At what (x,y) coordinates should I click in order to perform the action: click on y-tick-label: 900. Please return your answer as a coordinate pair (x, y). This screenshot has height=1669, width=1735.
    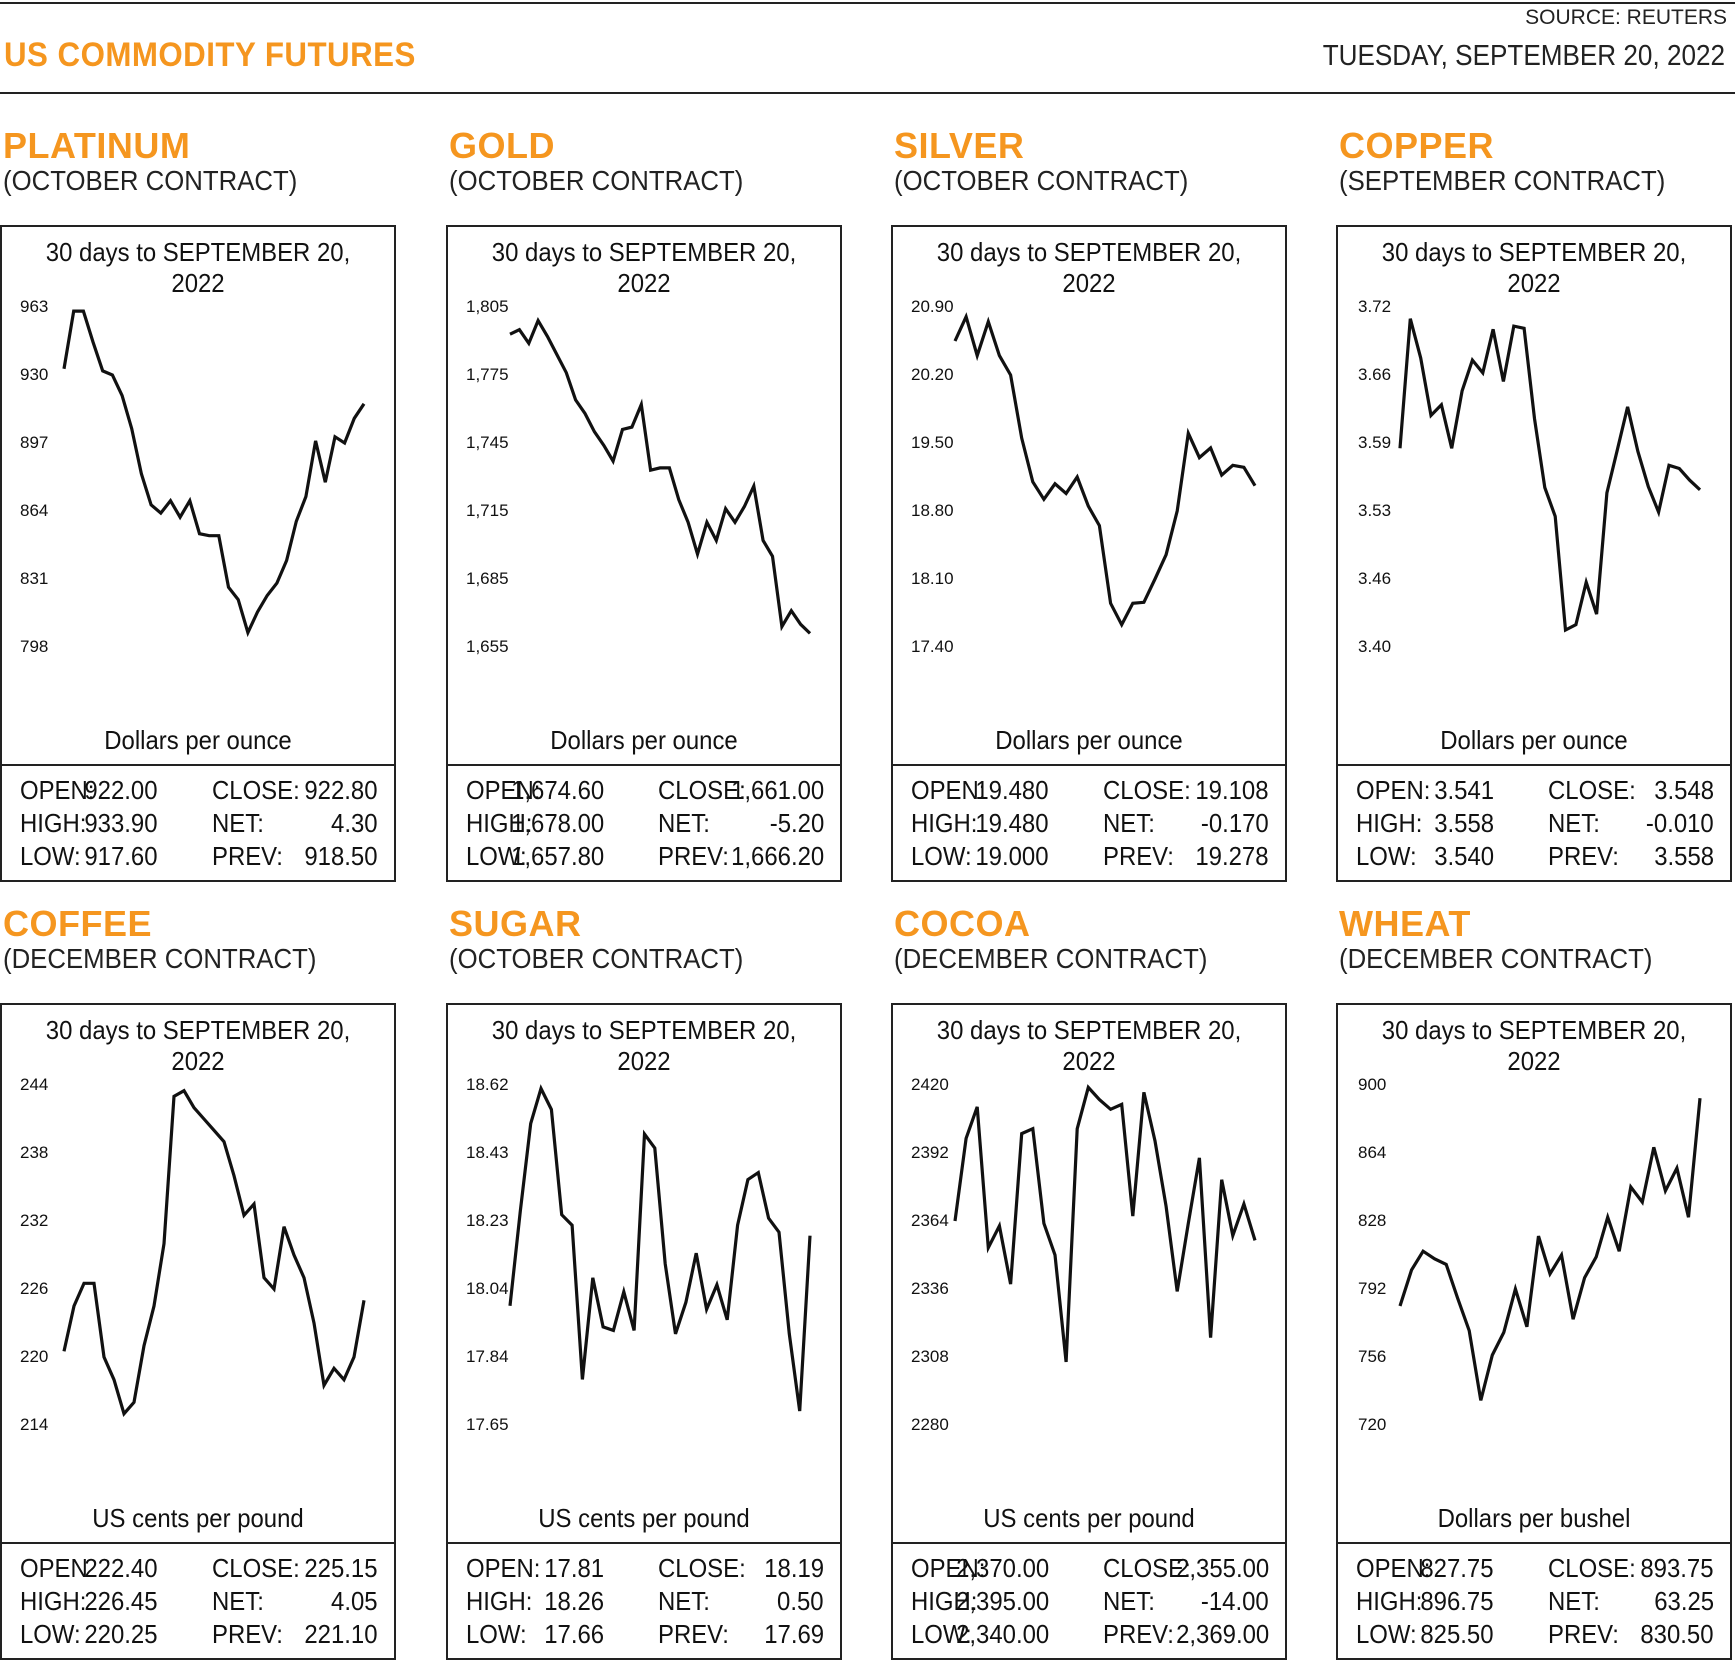
    Looking at the image, I should click on (1372, 1084).